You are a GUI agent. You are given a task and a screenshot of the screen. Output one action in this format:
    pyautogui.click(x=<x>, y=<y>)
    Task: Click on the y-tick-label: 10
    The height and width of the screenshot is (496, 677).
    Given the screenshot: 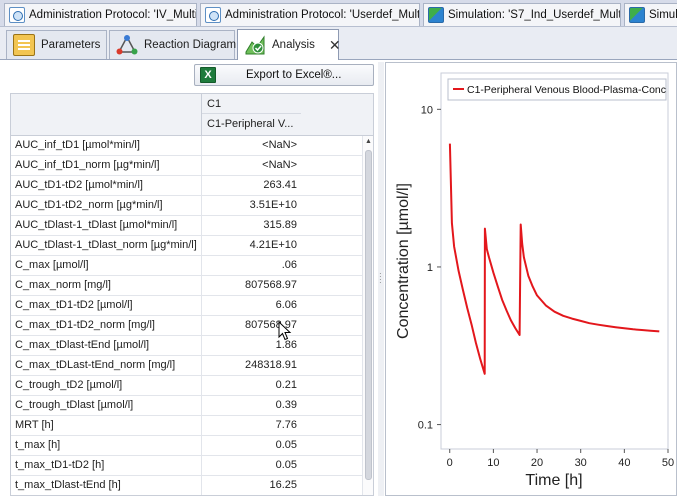 What is the action you would take?
    pyautogui.click(x=427, y=110)
    